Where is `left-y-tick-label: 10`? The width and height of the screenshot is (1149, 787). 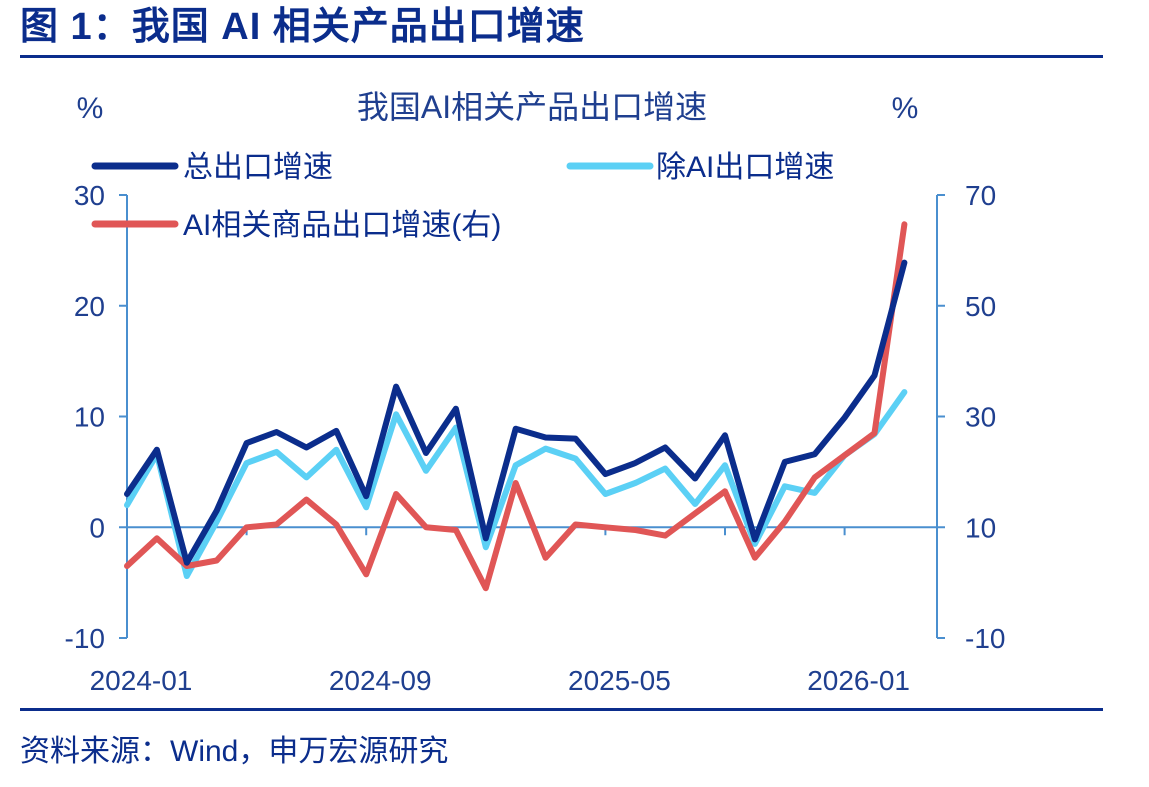 left-y-tick-label: 10 is located at coordinates (89, 417).